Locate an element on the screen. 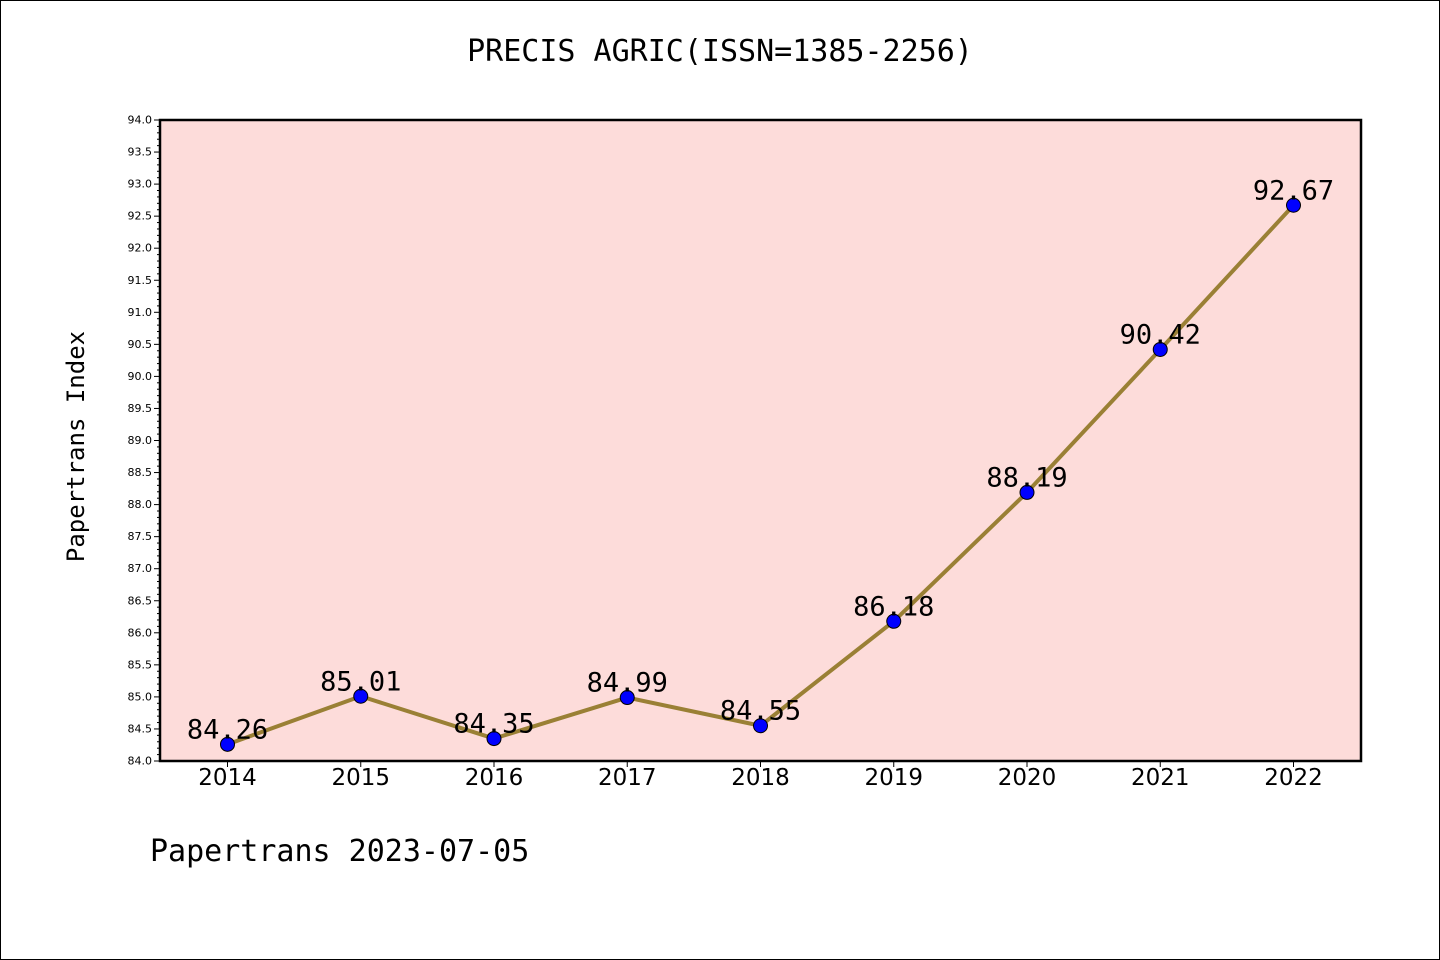 This screenshot has height=960, width=1440. data-label: 84.99 is located at coordinates (627, 683).